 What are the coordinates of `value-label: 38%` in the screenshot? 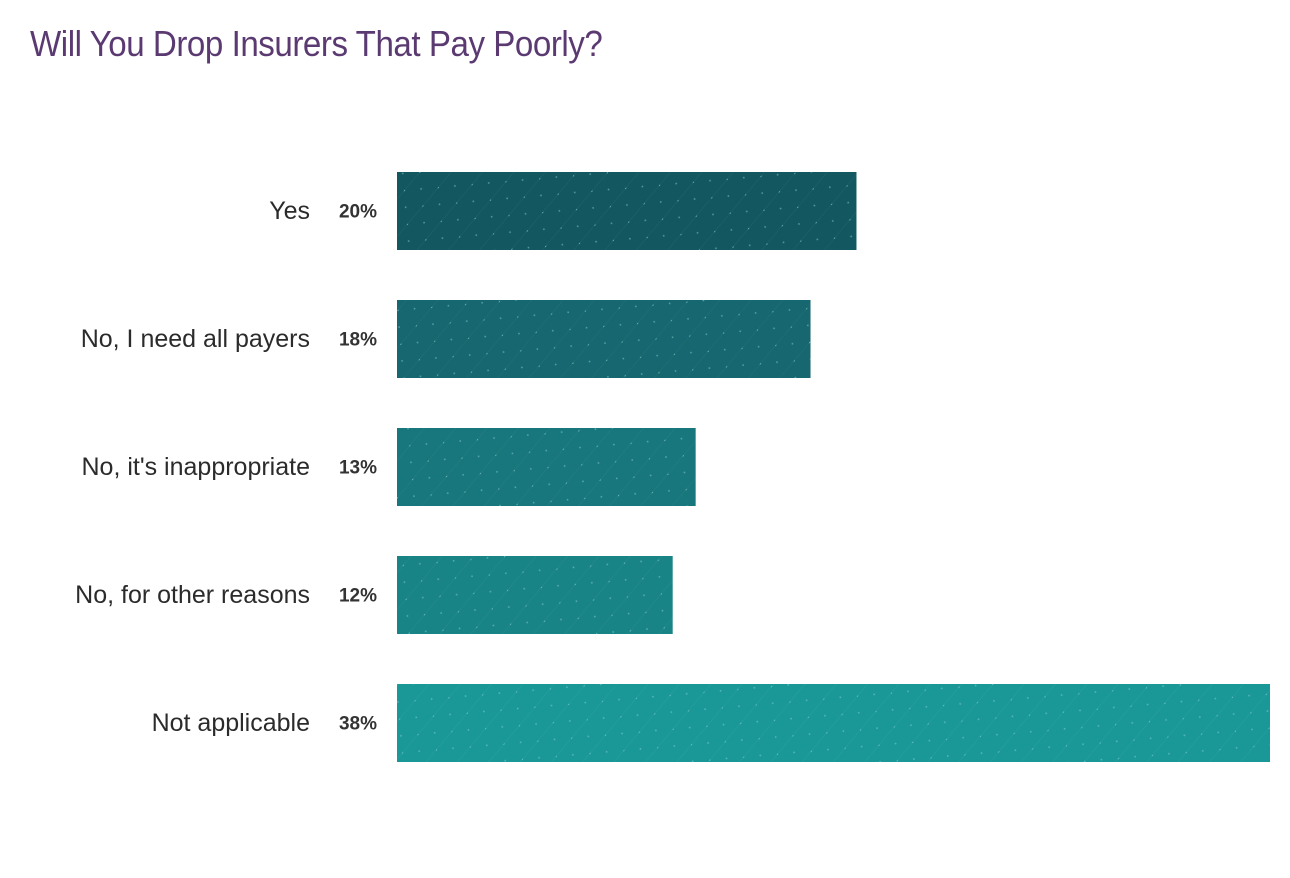 It's located at (358, 724).